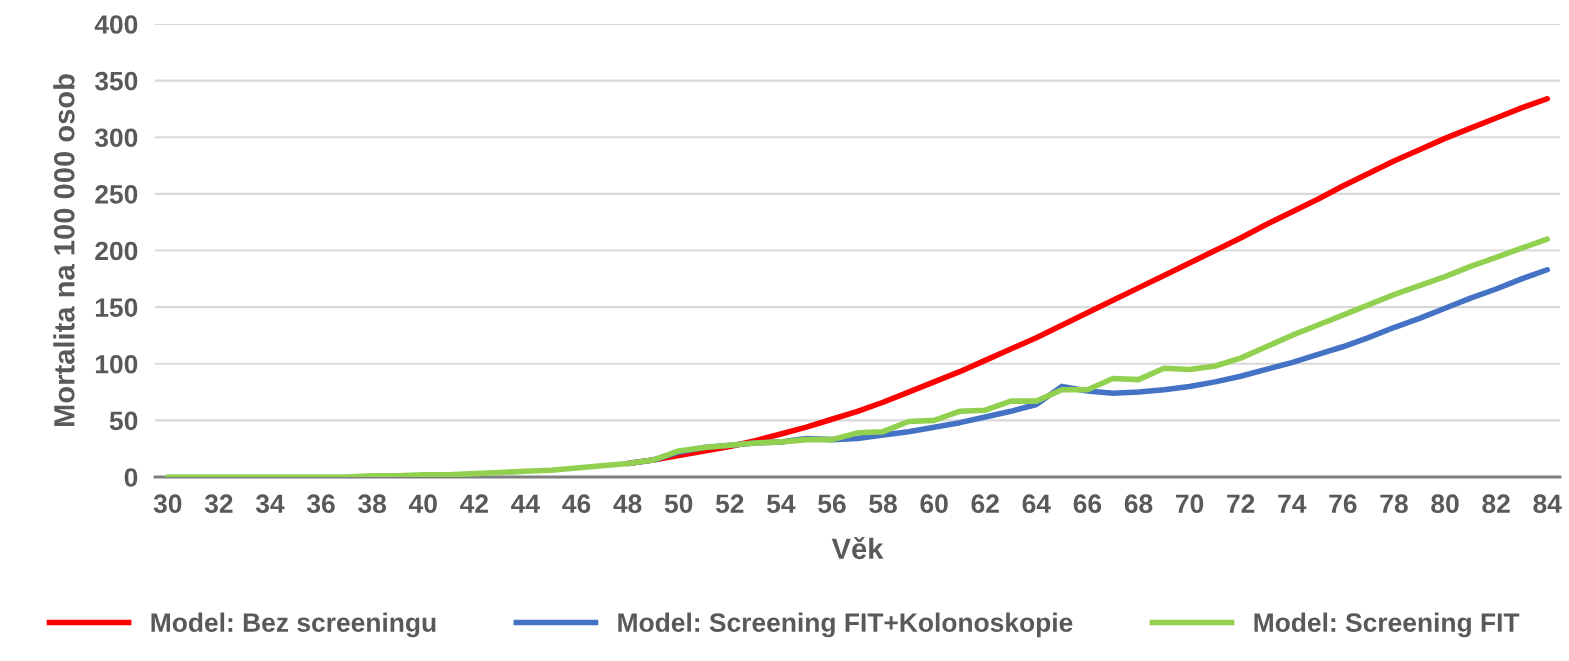 This screenshot has height=661, width=1569. Describe the element at coordinates (576, 504) in the screenshot. I see `x-tick-label: 46` at that location.